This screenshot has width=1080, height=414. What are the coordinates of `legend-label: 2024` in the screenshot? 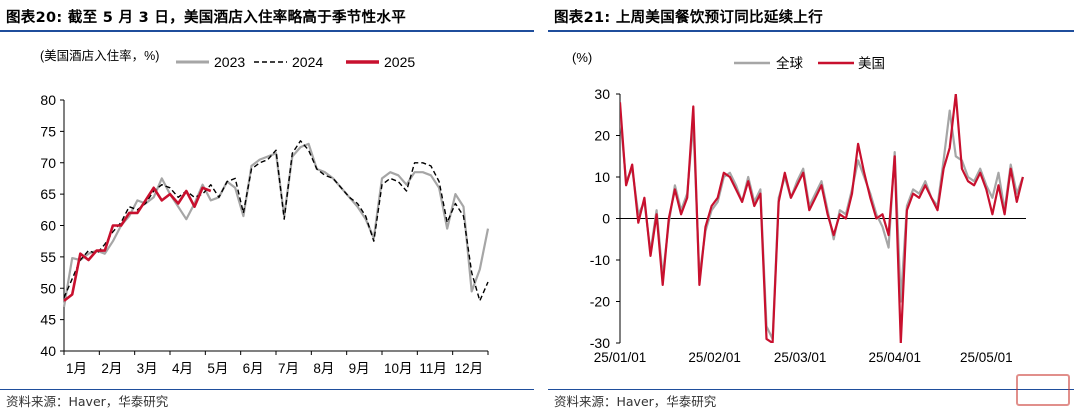 It's located at (307, 62).